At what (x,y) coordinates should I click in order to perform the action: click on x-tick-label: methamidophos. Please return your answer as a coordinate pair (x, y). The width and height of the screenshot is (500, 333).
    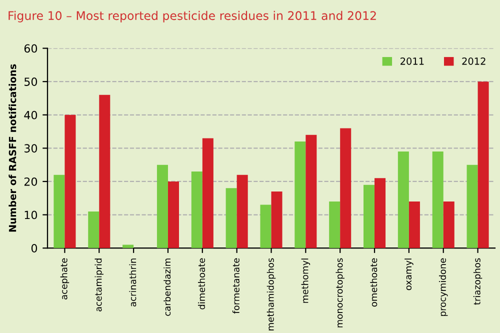
    Looking at the image, I should click on (271, 294).